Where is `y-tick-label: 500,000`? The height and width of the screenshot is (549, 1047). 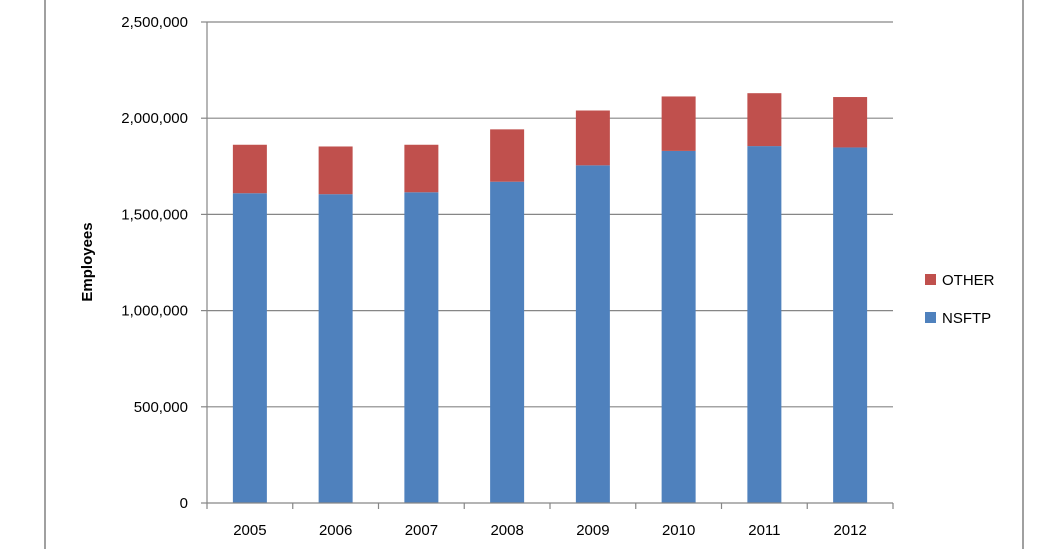
y-tick-label: 500,000 is located at coordinates (161, 407).